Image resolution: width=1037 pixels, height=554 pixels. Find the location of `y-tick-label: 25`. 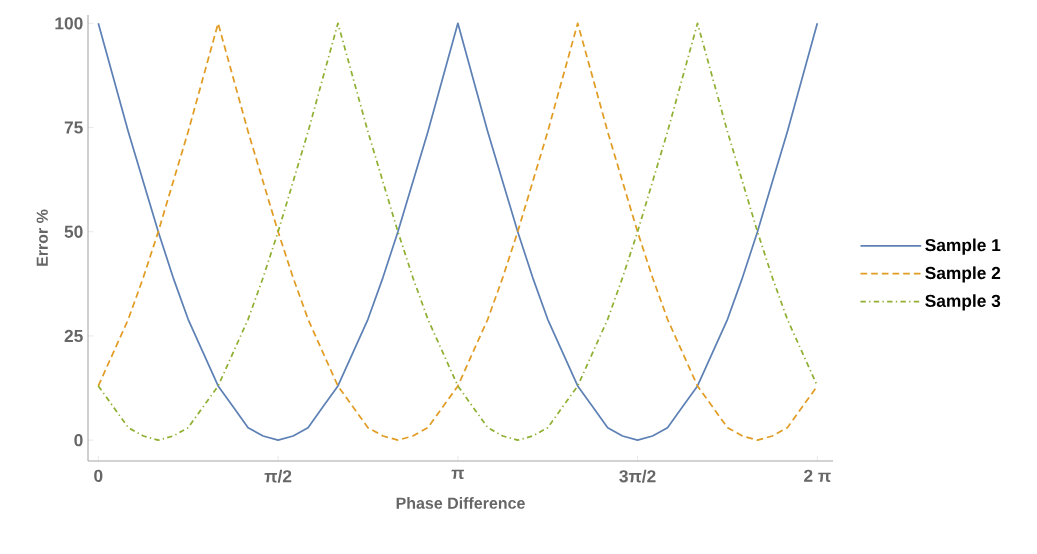

y-tick-label: 25 is located at coordinates (73, 336).